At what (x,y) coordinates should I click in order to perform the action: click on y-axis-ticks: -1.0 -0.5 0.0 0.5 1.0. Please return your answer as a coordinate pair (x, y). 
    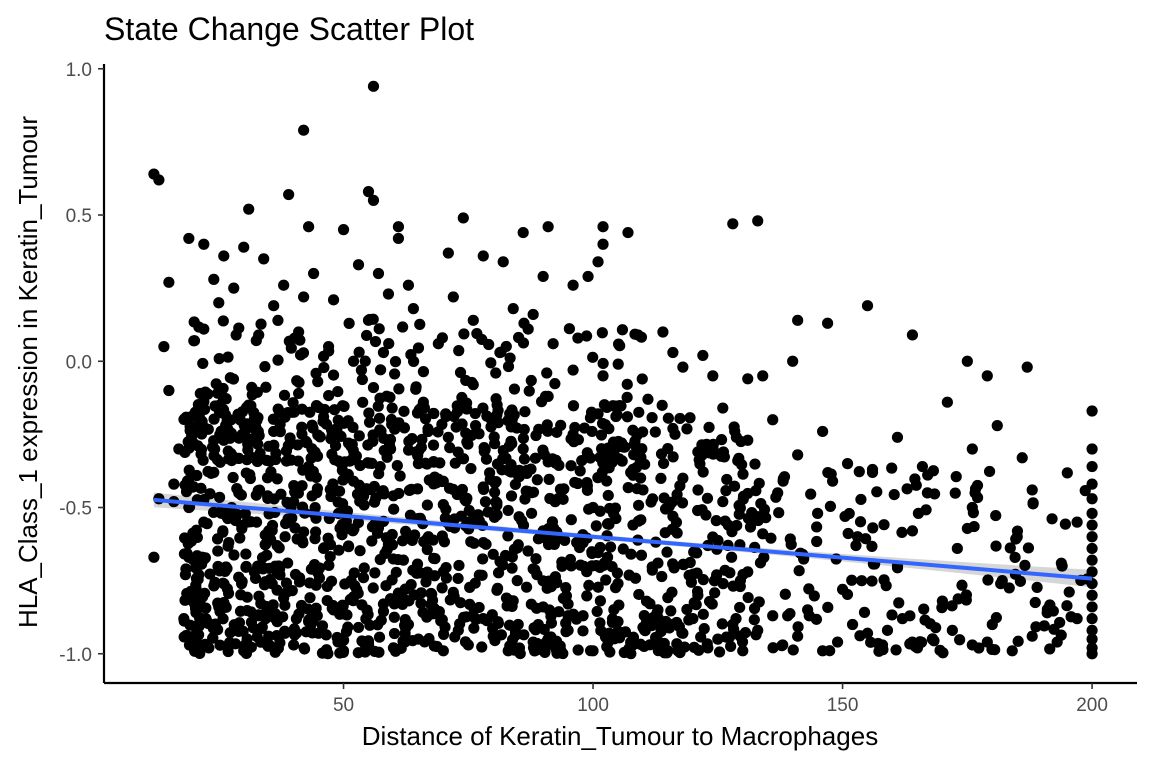
    Looking at the image, I should click on (81, 363).